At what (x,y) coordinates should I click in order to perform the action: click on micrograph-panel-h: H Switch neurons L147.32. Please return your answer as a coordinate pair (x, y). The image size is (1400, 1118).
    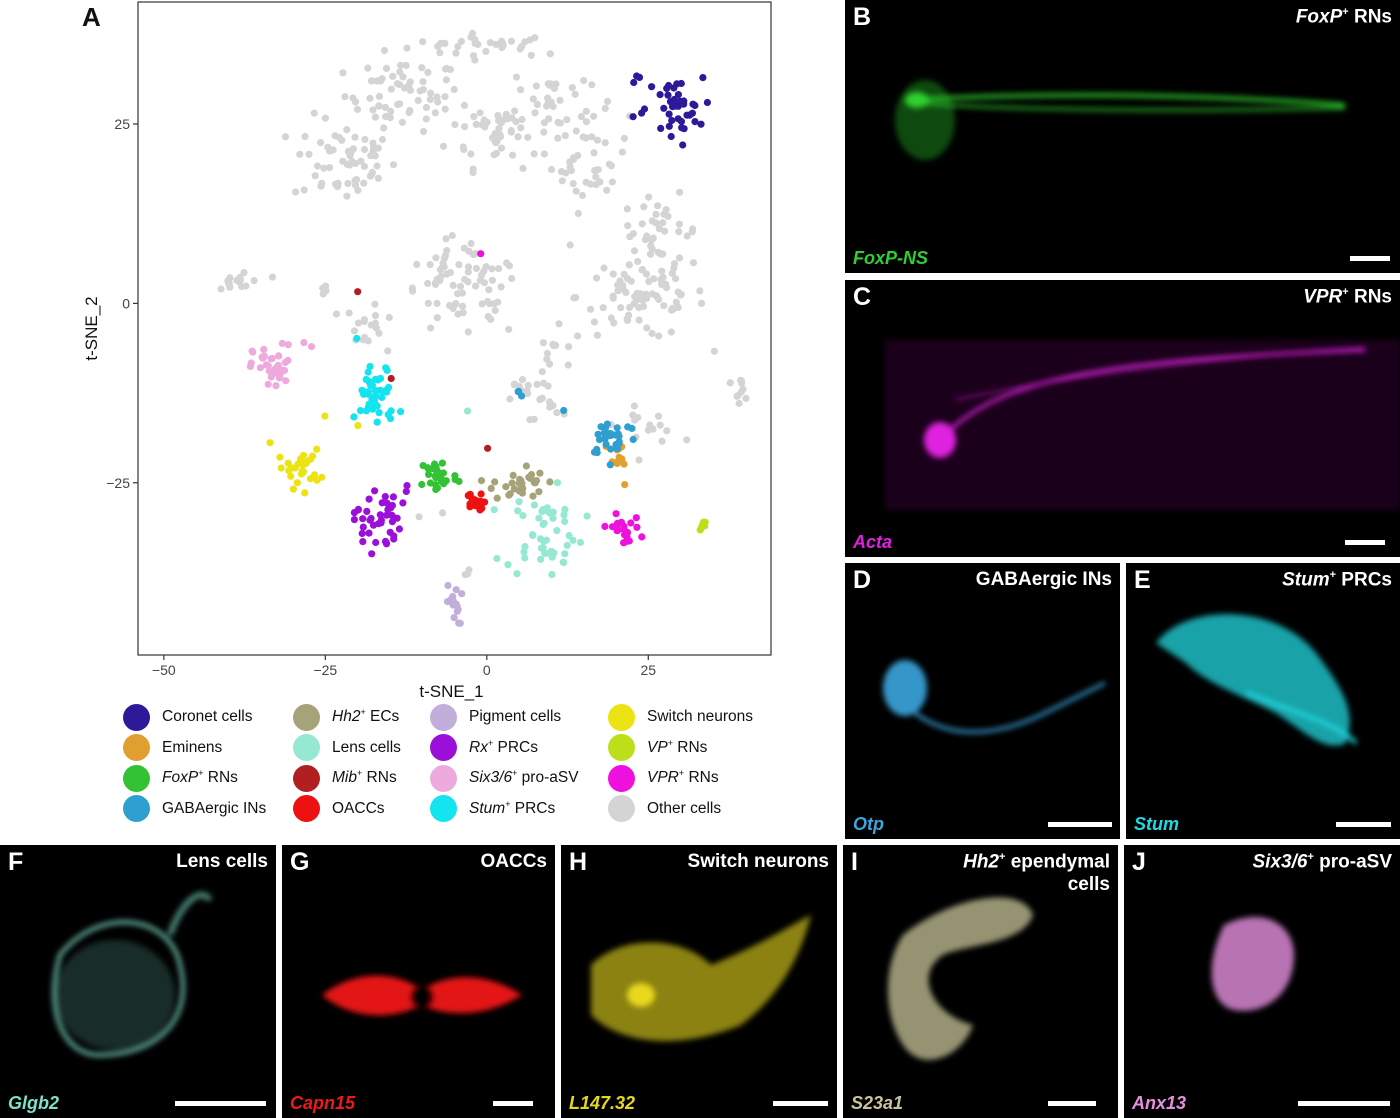
    Looking at the image, I should click on (699, 981).